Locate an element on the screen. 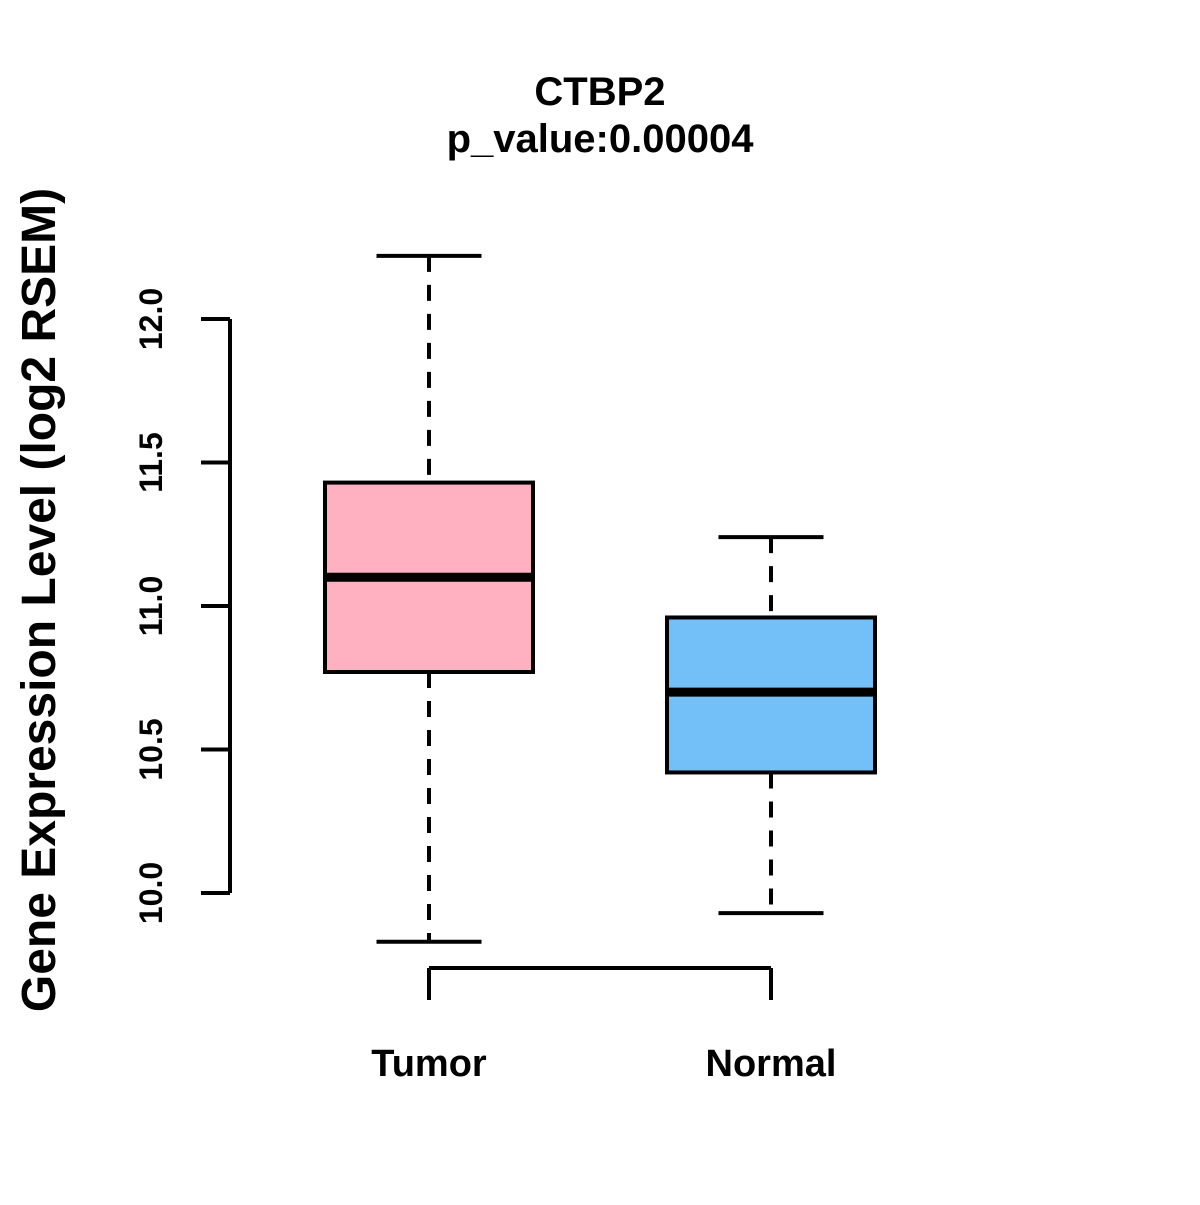 The height and width of the screenshot is (1205, 1200). x-tick-label-tumor: Tumor is located at coordinates (429, 1064).